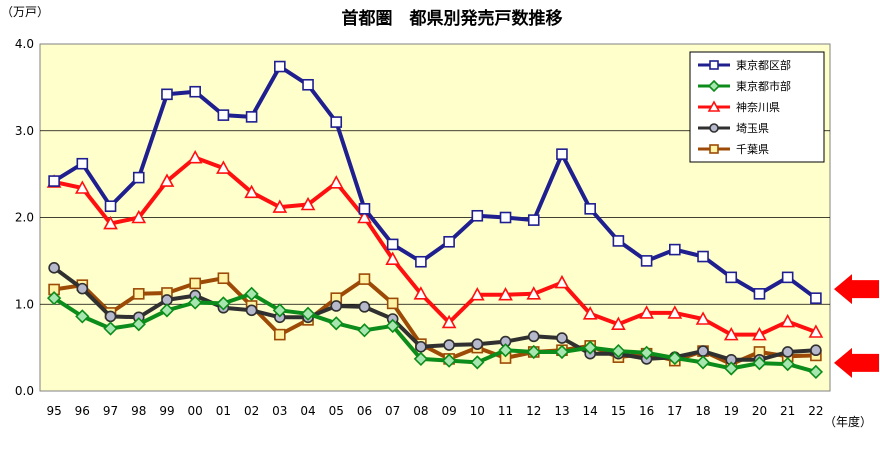 The width and height of the screenshot is (880, 467). Describe the element at coordinates (279, 411) in the screenshot. I see `x-tick-label: 03` at that location.